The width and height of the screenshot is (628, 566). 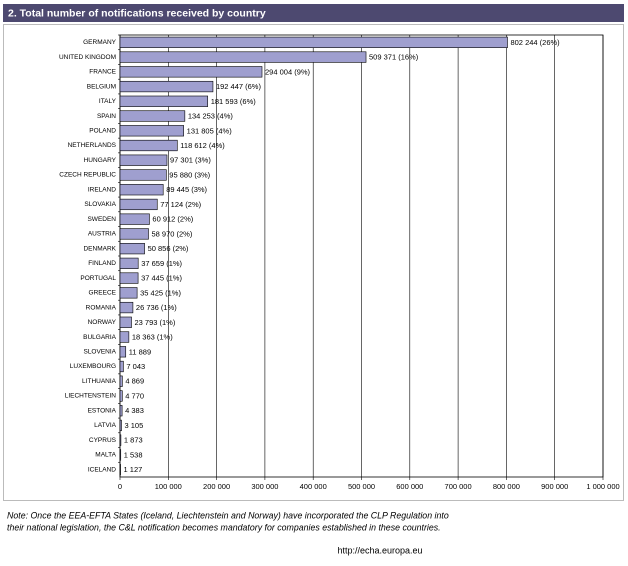 What do you see at coordinates (168, 248) in the screenshot?
I see `value-label: 50 856 (2%)` at bounding box center [168, 248].